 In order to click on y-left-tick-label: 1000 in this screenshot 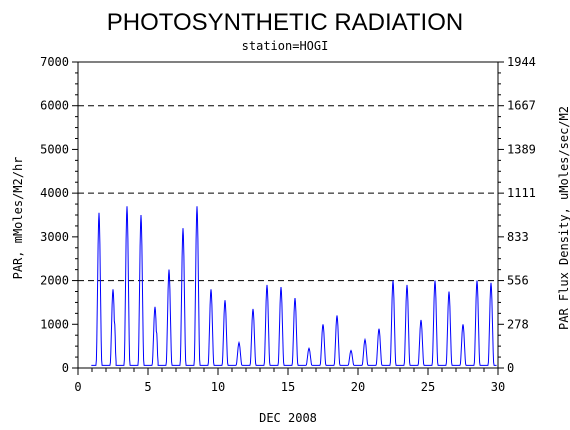, I will do `click(54, 324)`.